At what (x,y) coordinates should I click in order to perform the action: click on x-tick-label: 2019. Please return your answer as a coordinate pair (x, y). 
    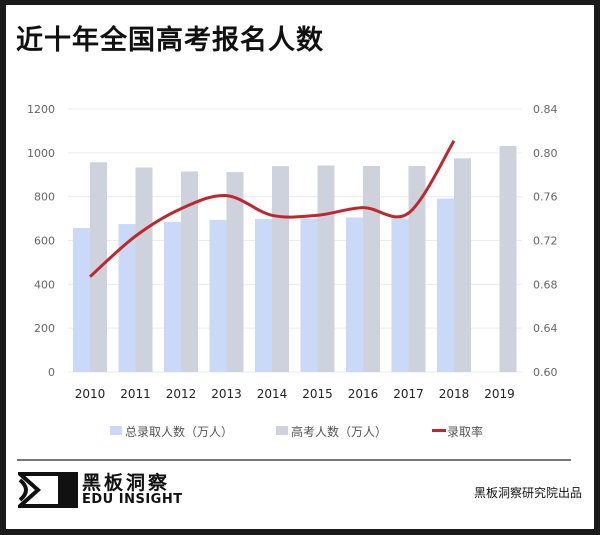
    Looking at the image, I should click on (499, 394).